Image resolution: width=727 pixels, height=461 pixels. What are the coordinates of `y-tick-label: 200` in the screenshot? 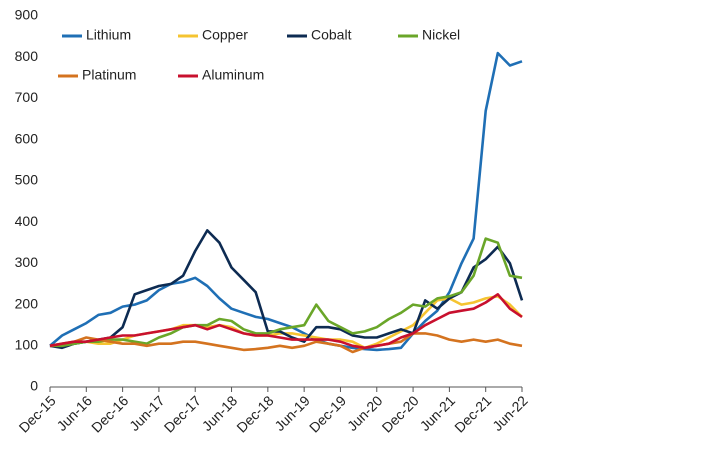 It's located at (27, 303).